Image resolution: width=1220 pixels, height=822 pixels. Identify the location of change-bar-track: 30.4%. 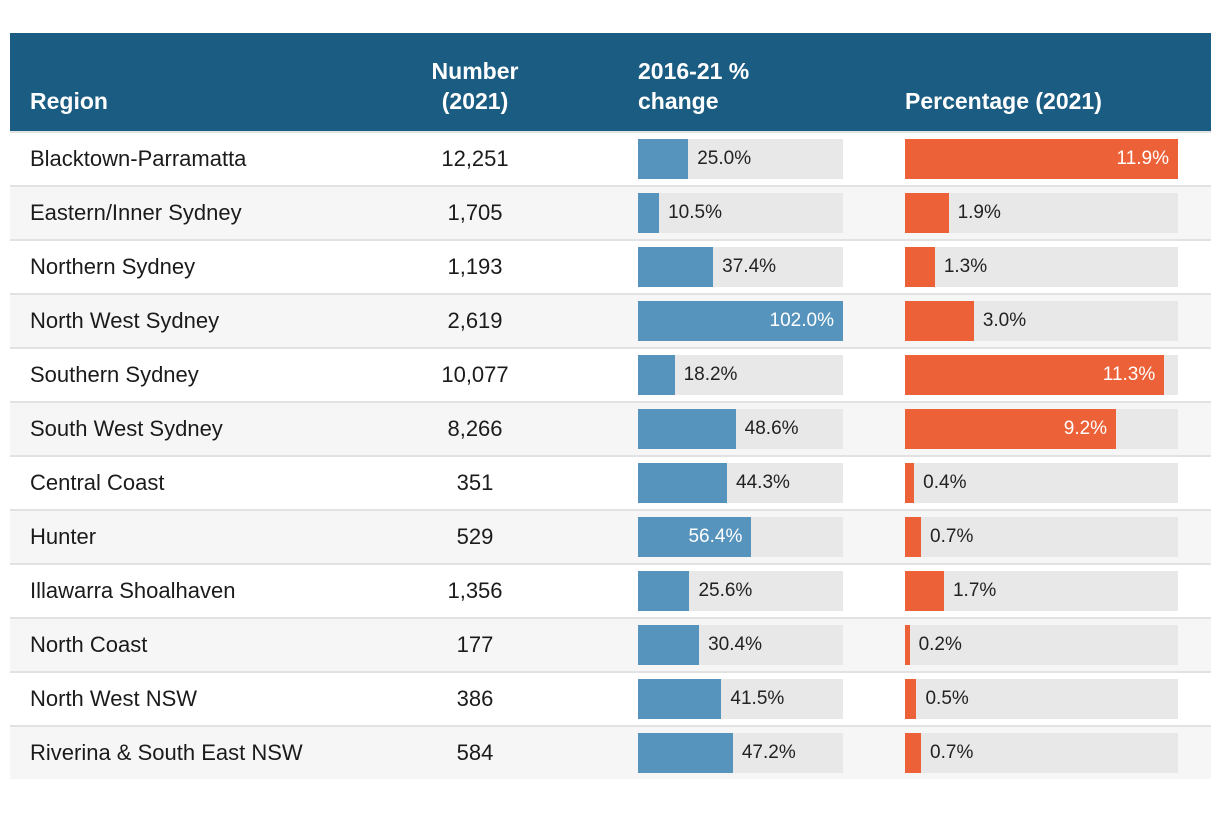
(740, 645).